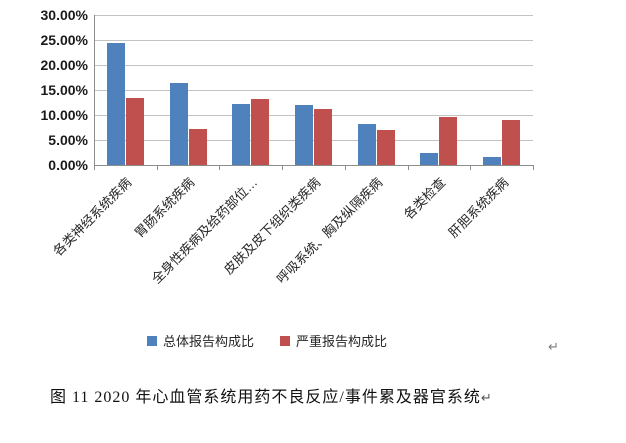 This screenshot has width=626, height=443. What do you see at coordinates (68, 165) in the screenshot?
I see `y-tick-label: 0.00%` at bounding box center [68, 165].